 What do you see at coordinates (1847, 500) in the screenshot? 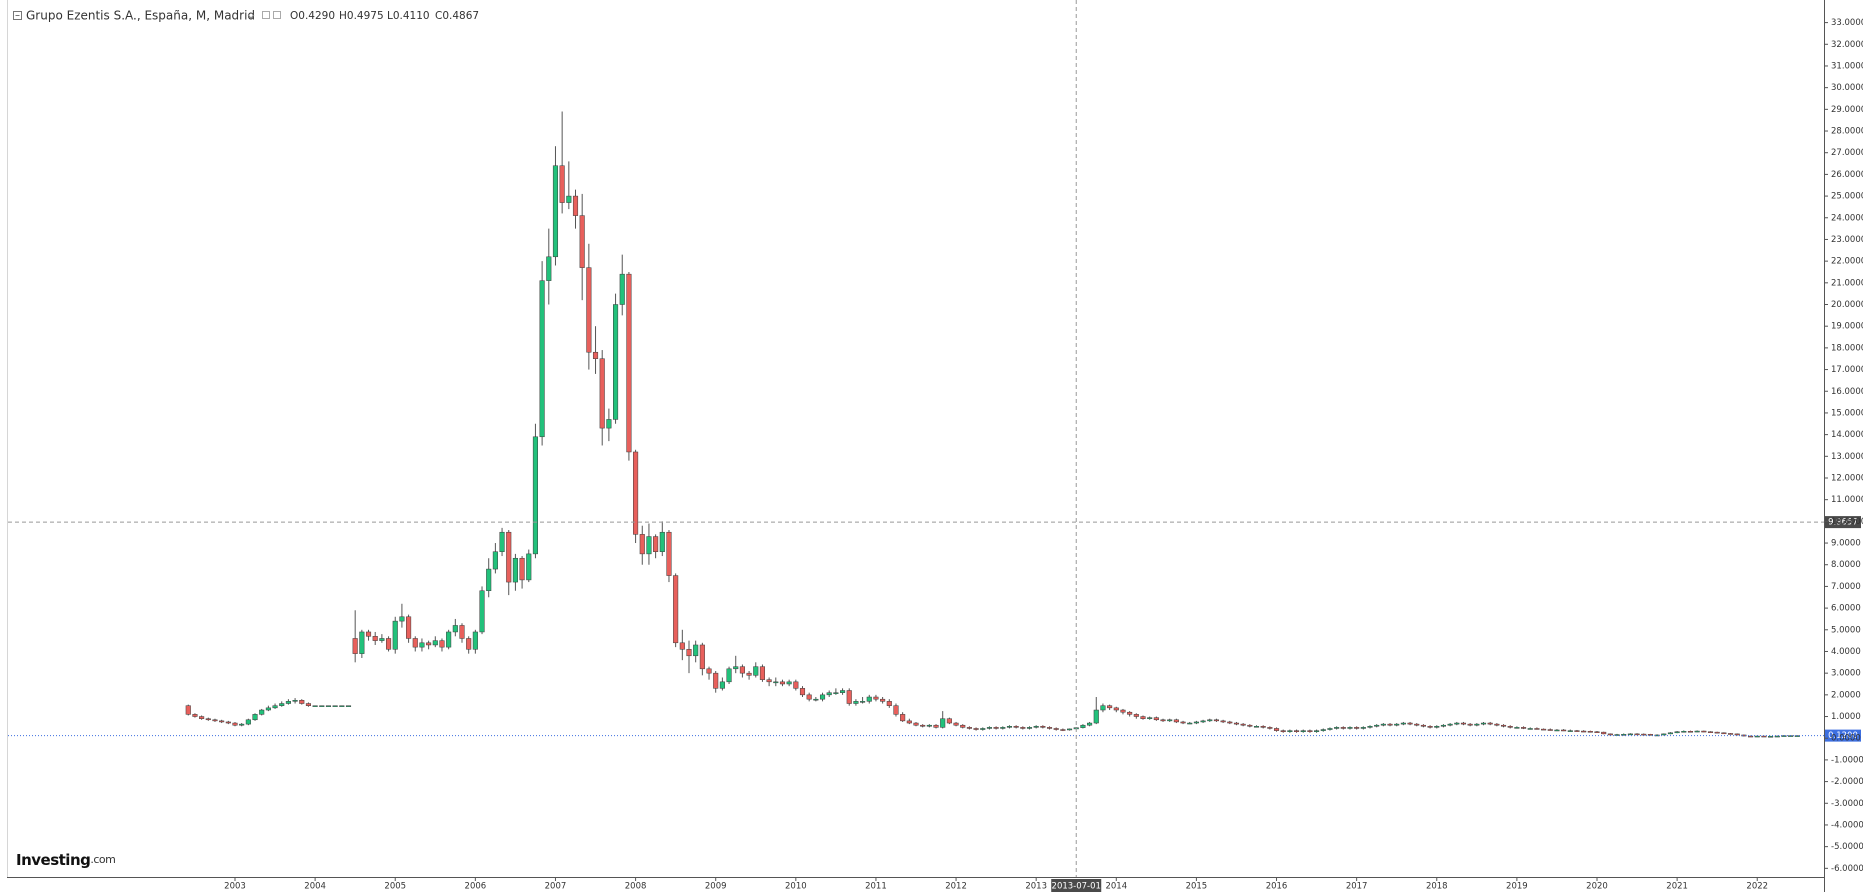
I see `y-tick-label: 11.0000` at bounding box center [1847, 500].